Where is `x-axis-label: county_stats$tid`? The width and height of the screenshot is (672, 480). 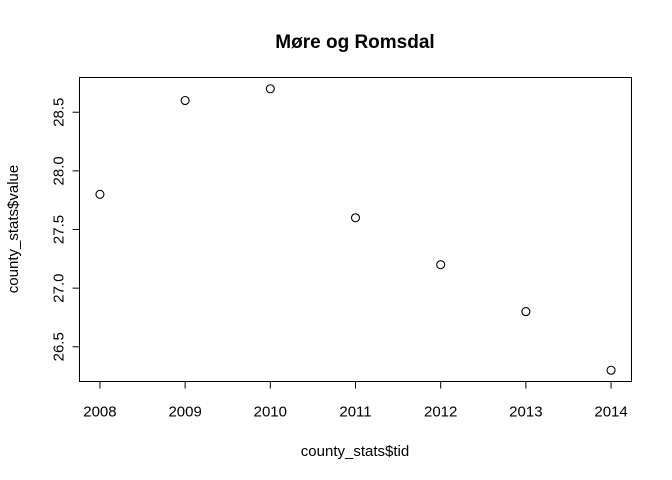 x-axis-label: county_stats$tid is located at coordinates (355, 451).